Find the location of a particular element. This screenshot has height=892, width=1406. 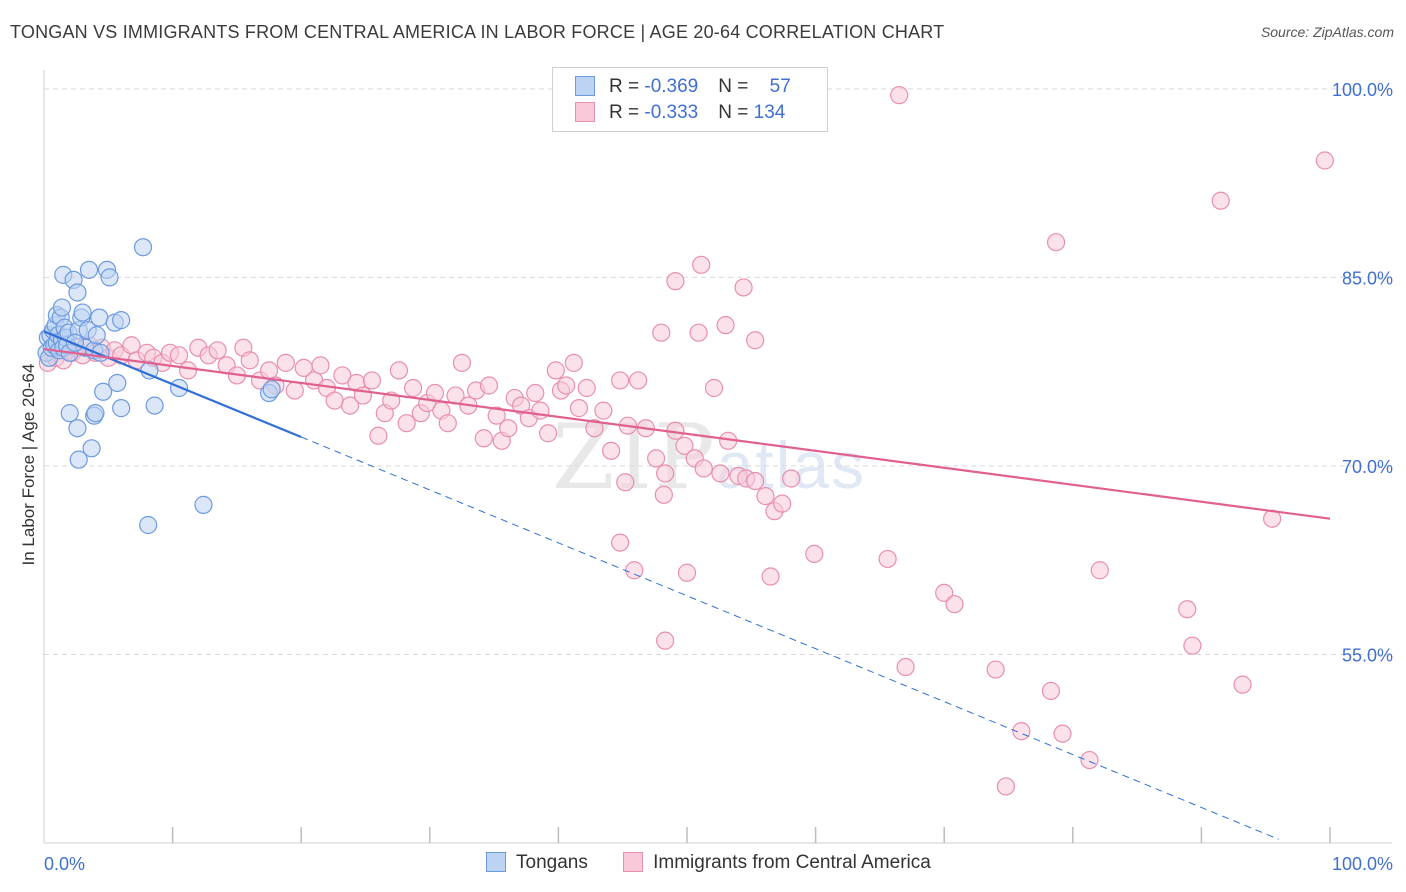

tongans-swatch is located at coordinates (585, 86).